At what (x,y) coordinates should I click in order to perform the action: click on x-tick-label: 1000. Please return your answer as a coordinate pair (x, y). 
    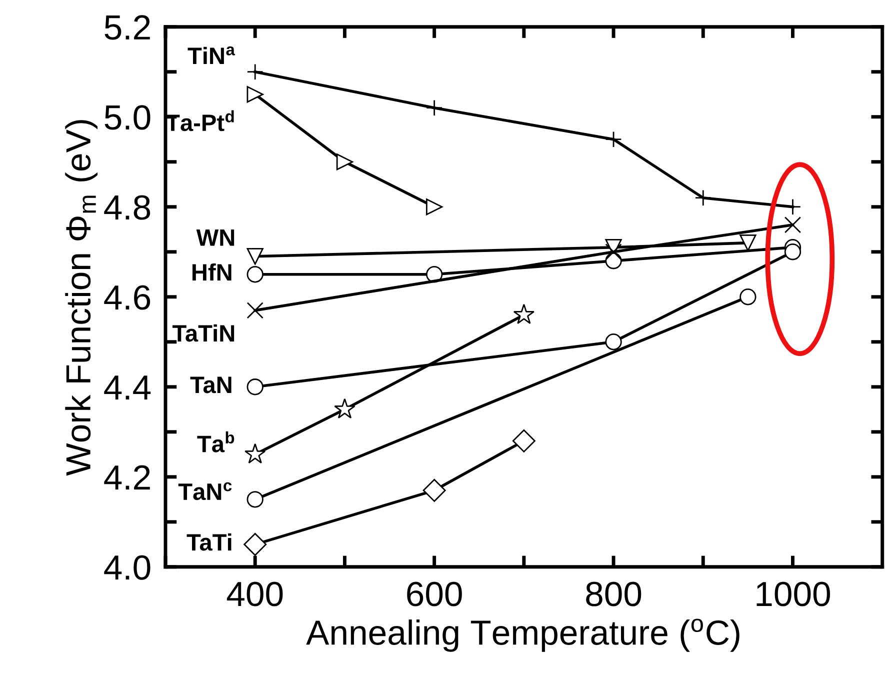
    Looking at the image, I should click on (793, 594).